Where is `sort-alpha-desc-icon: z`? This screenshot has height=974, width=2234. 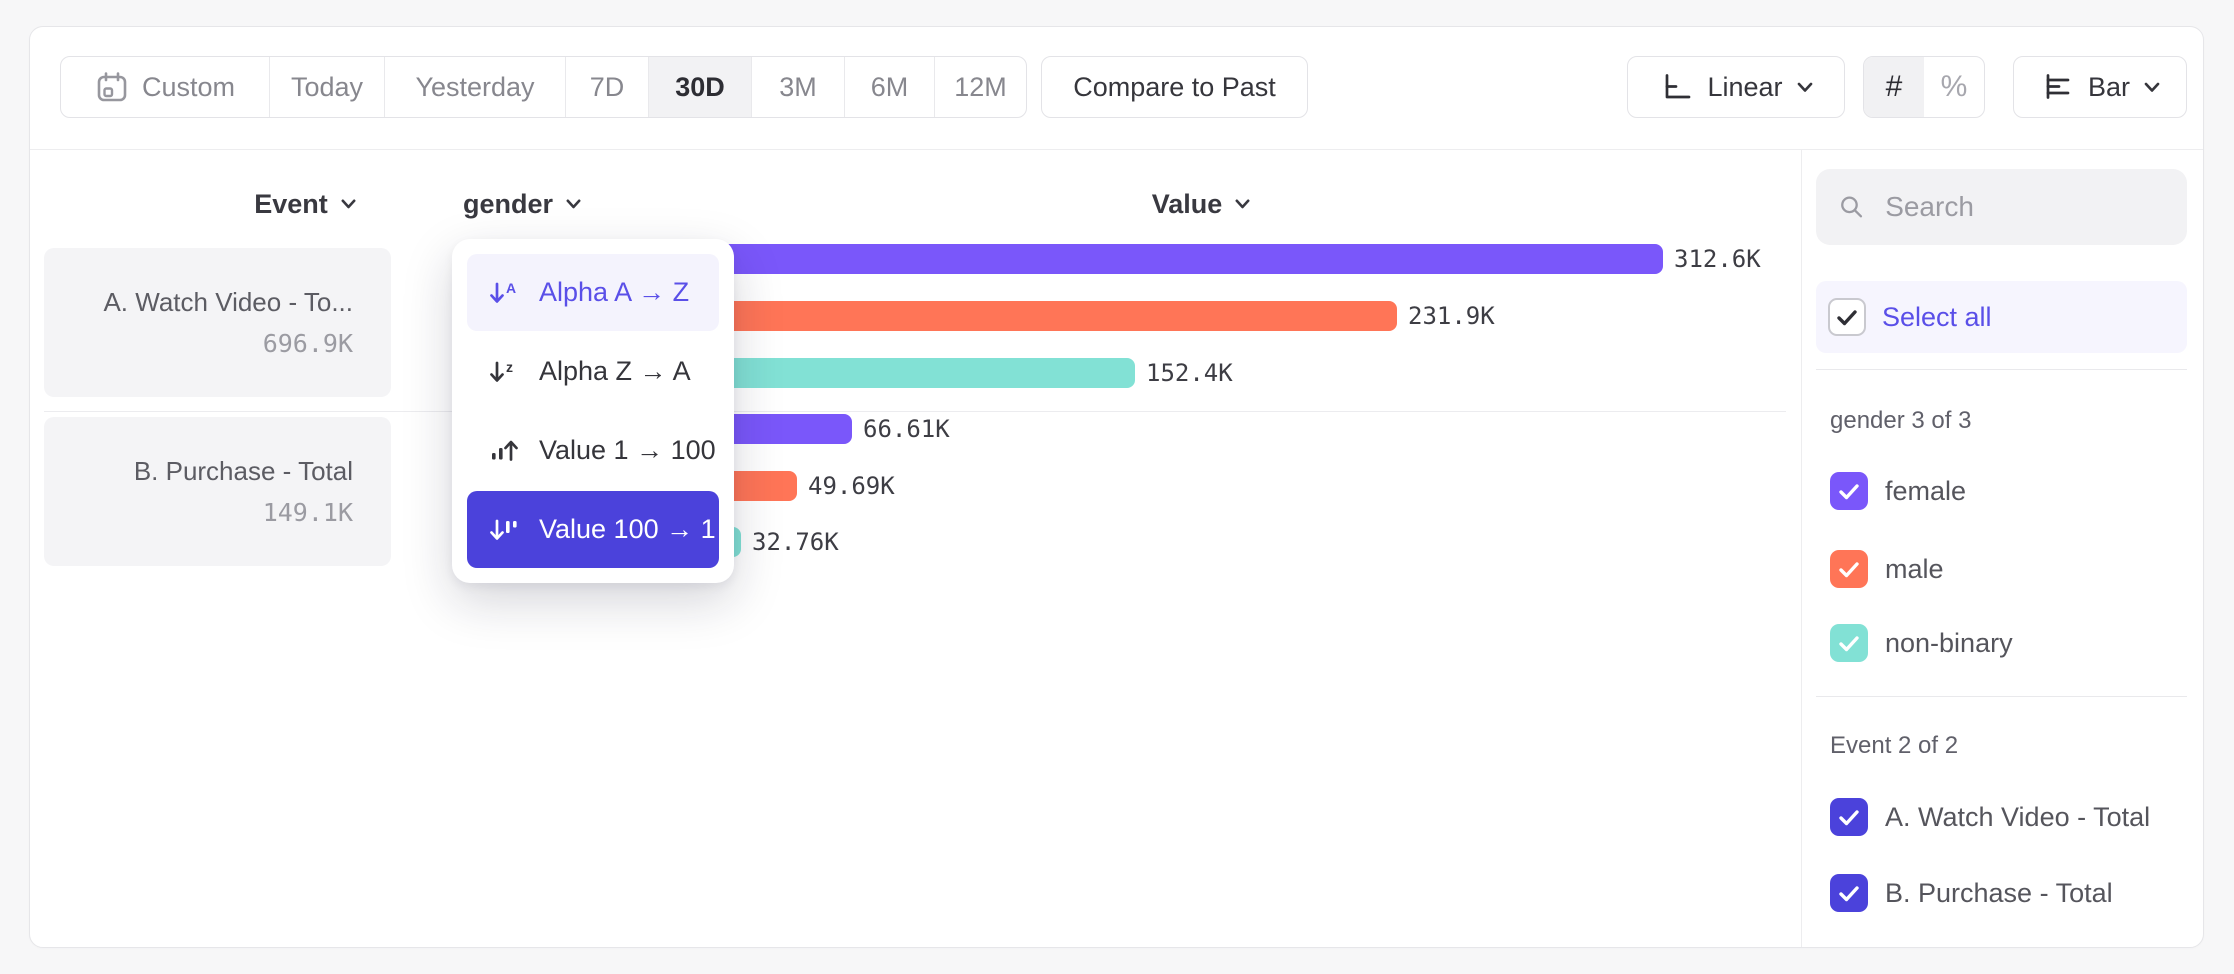 sort-alpha-desc-icon: z is located at coordinates (501, 370).